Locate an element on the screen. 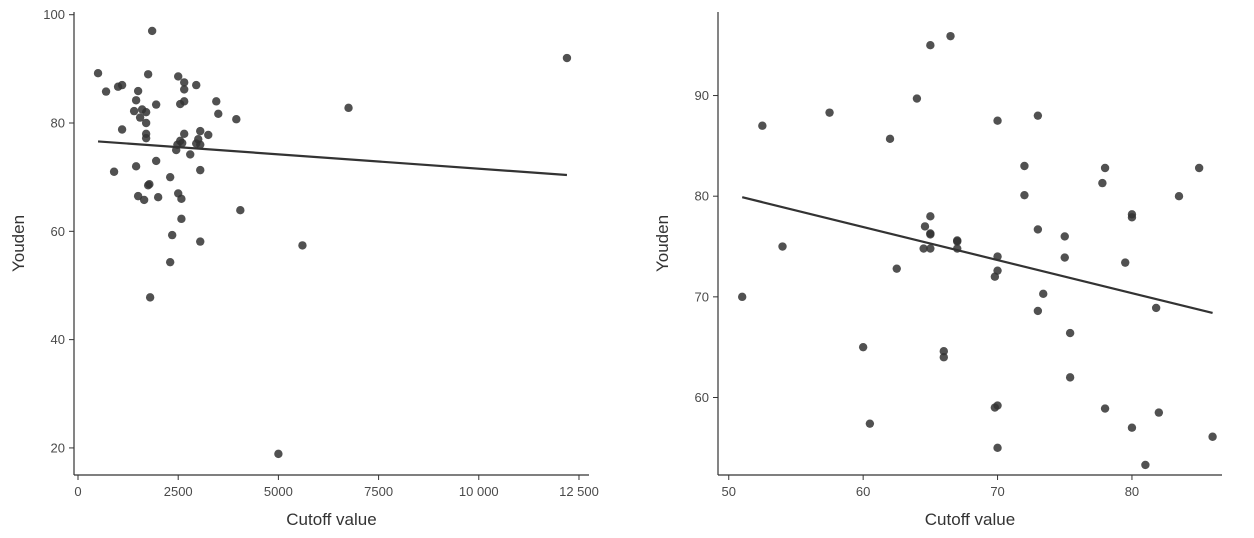 This screenshot has height=538, width=1254. chart-1-y-tick-label: 100 is located at coordinates (54, 14).